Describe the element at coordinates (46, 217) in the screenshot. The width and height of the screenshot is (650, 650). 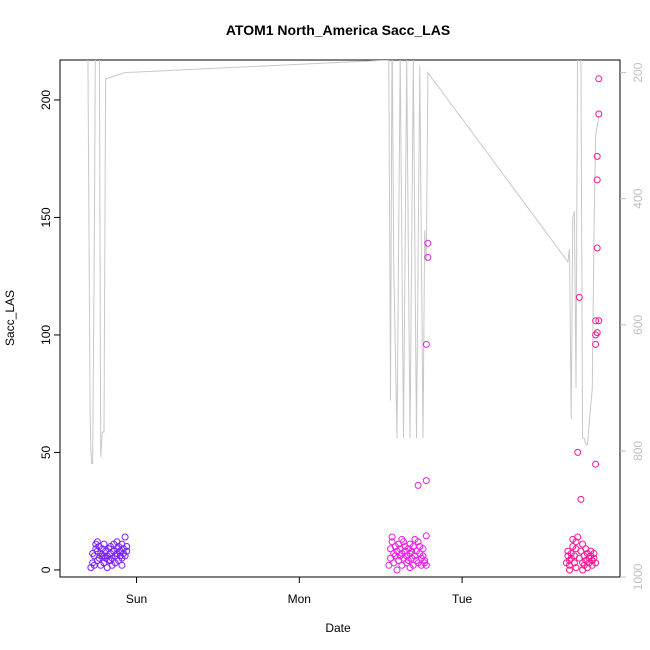
I see `y-tick-label: 150` at that location.